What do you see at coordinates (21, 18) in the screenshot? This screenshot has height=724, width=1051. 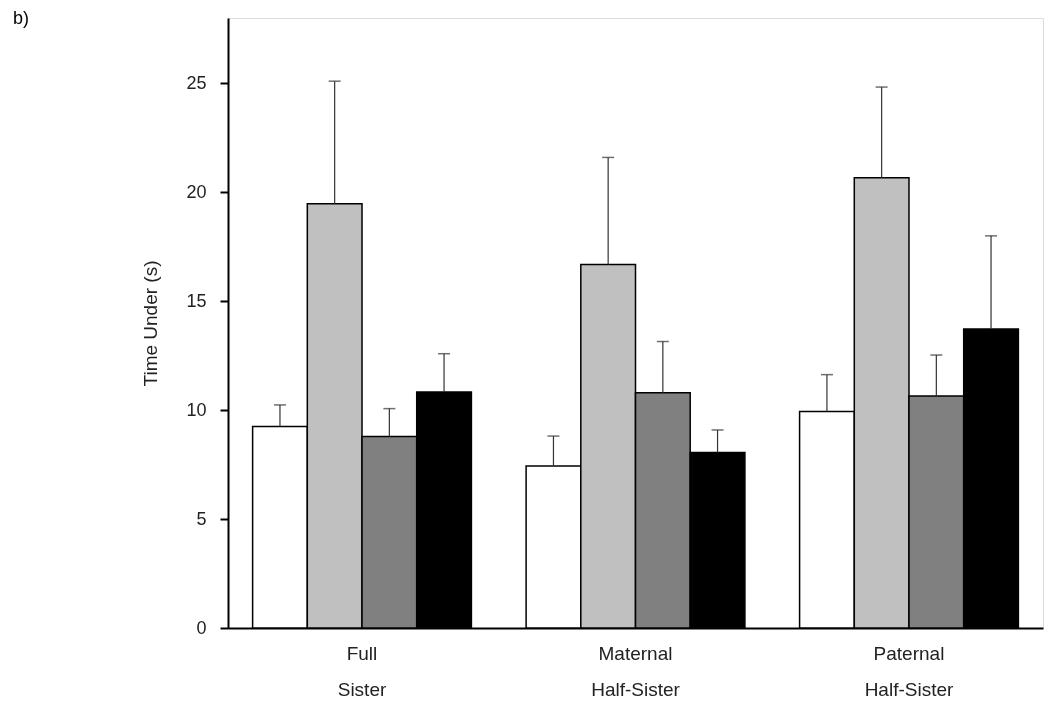 I see `text: b)` at bounding box center [21, 18].